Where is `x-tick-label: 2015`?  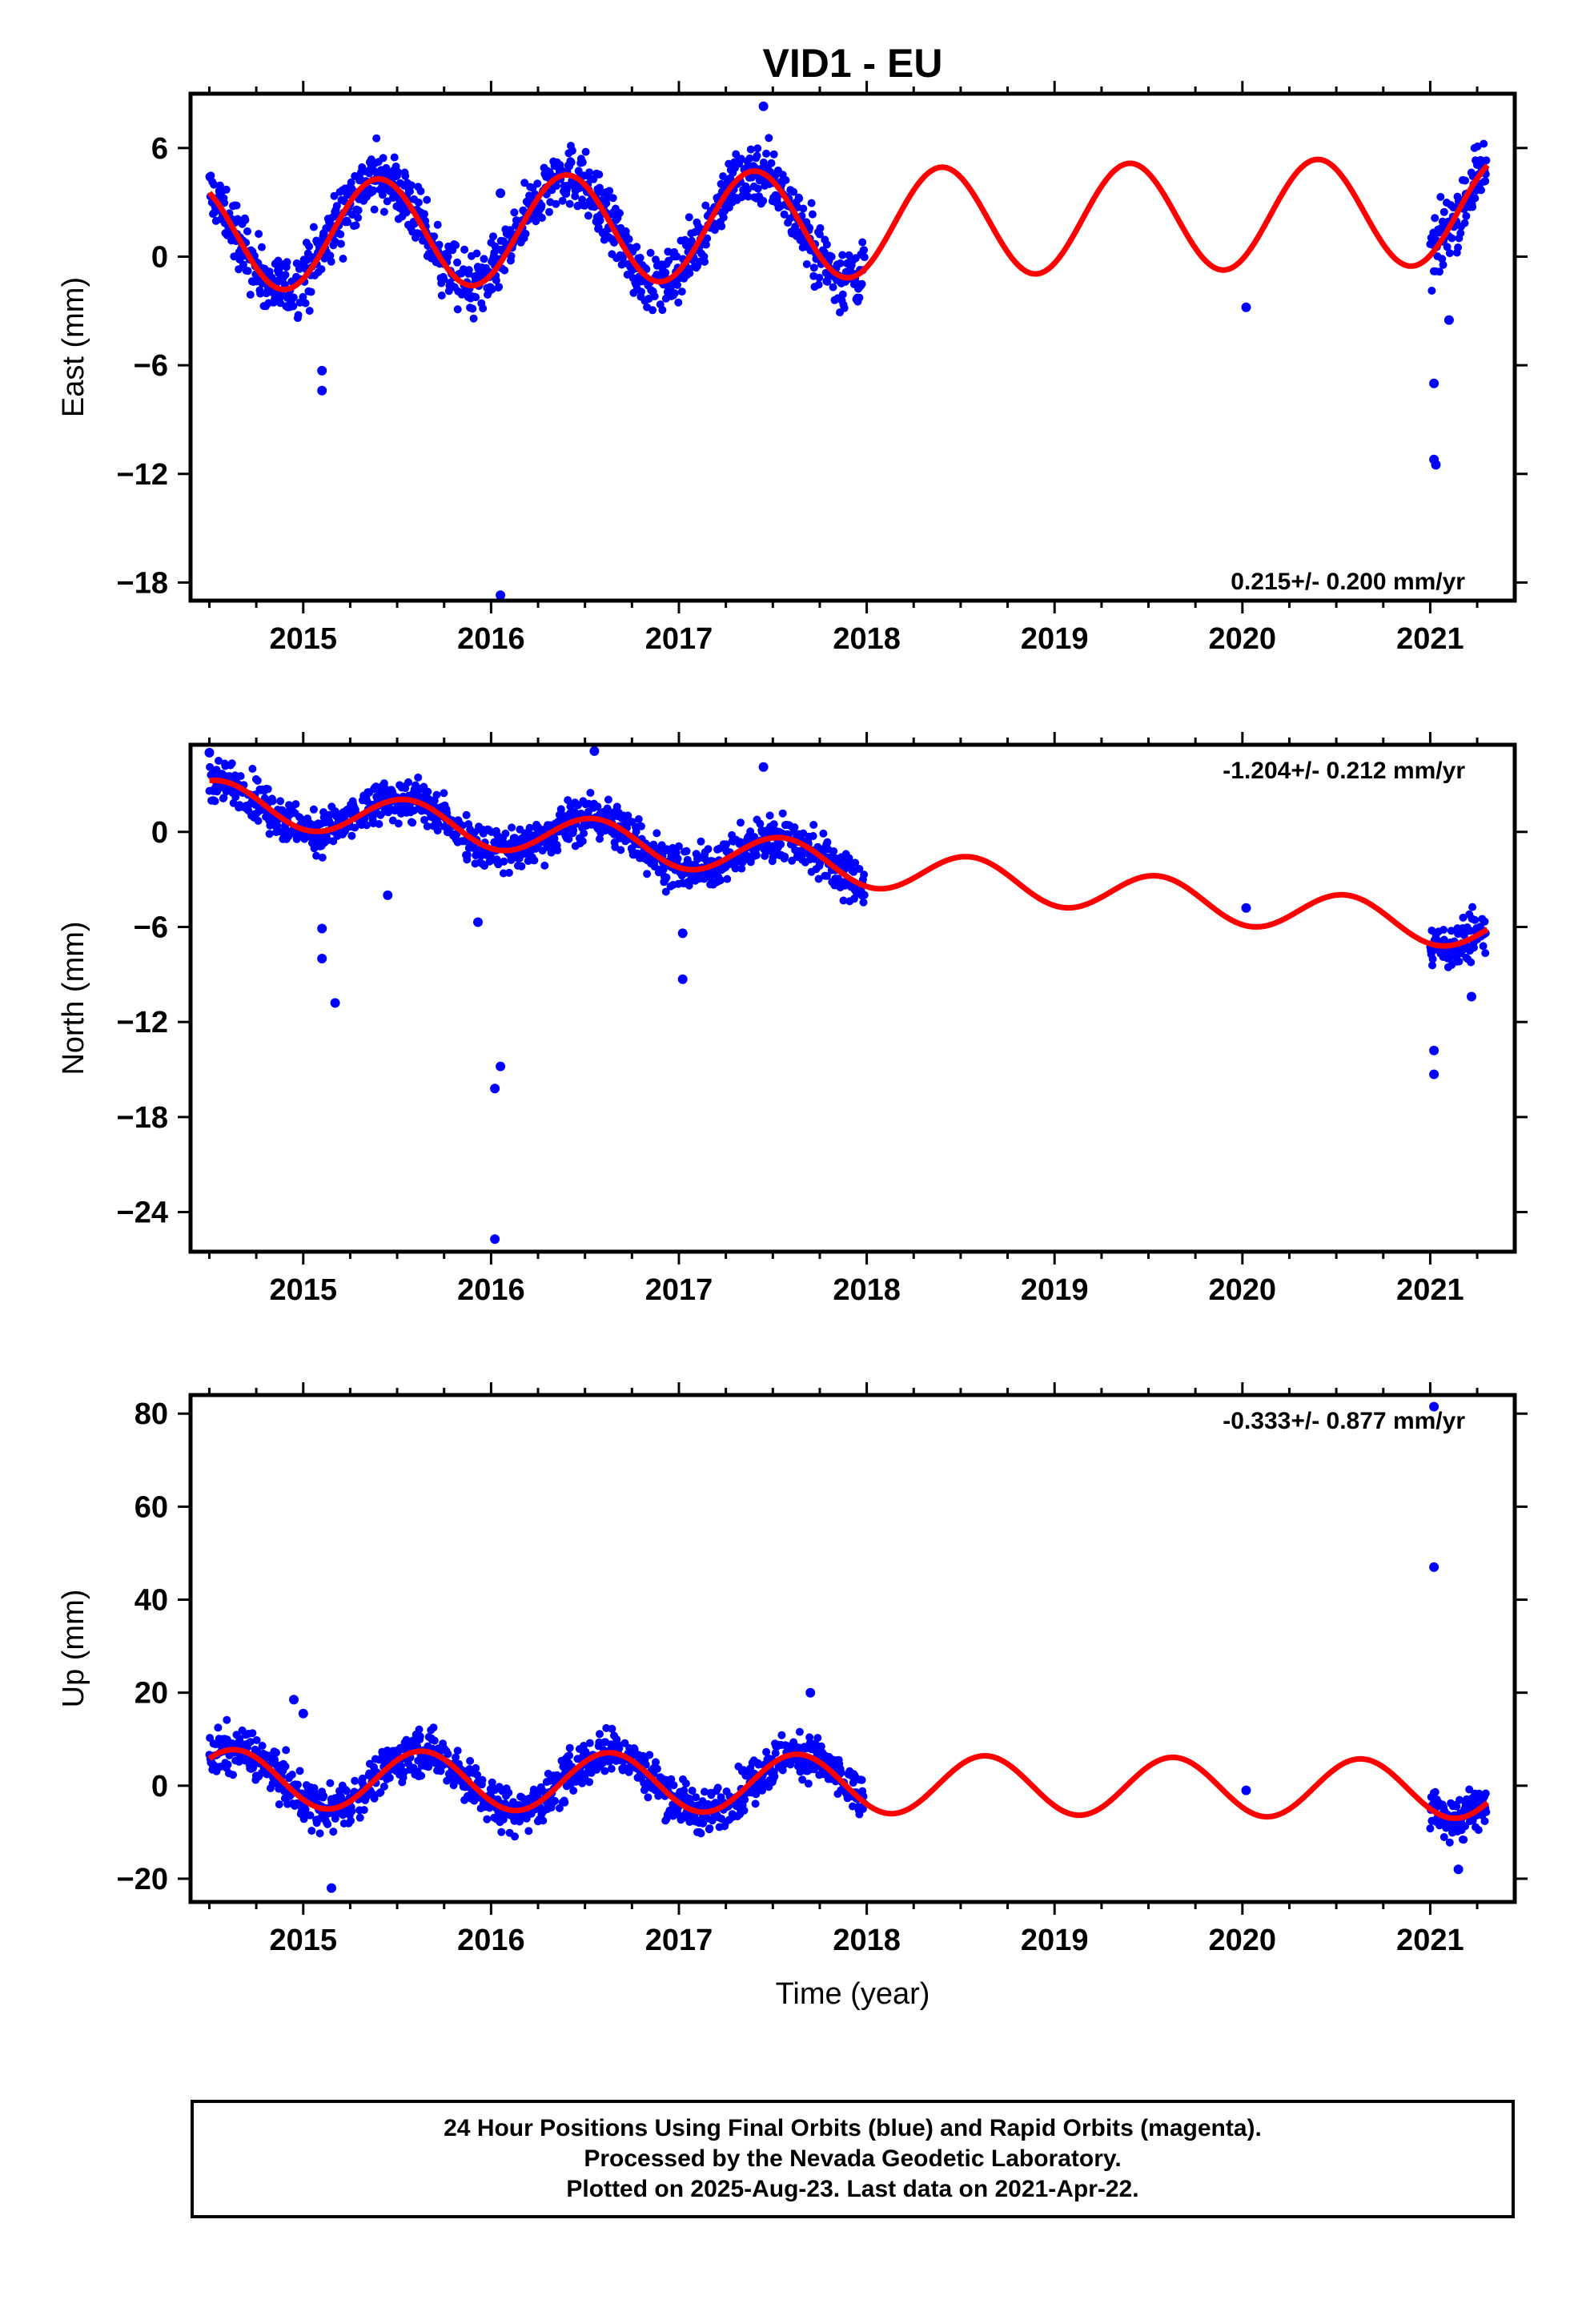 x-tick-label: 2015 is located at coordinates (303, 1290).